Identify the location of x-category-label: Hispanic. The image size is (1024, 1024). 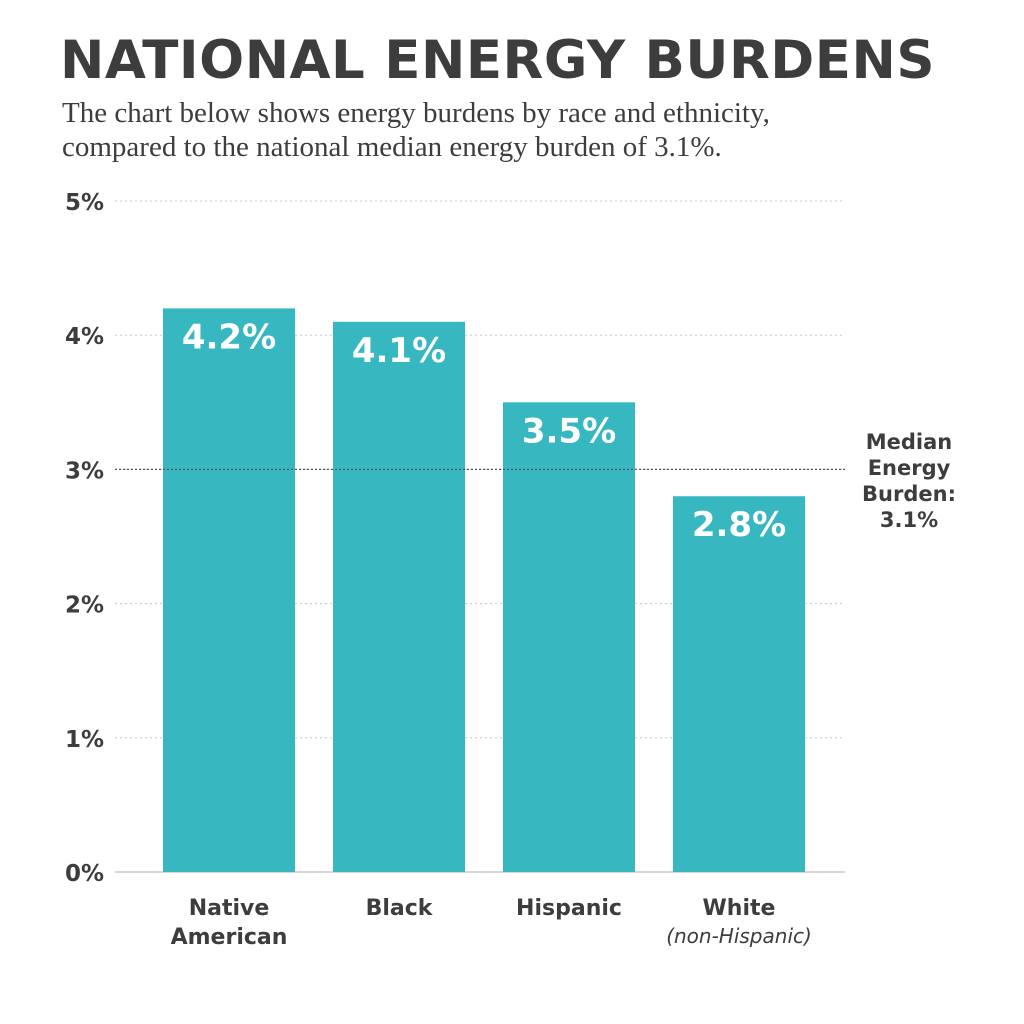
(569, 908).